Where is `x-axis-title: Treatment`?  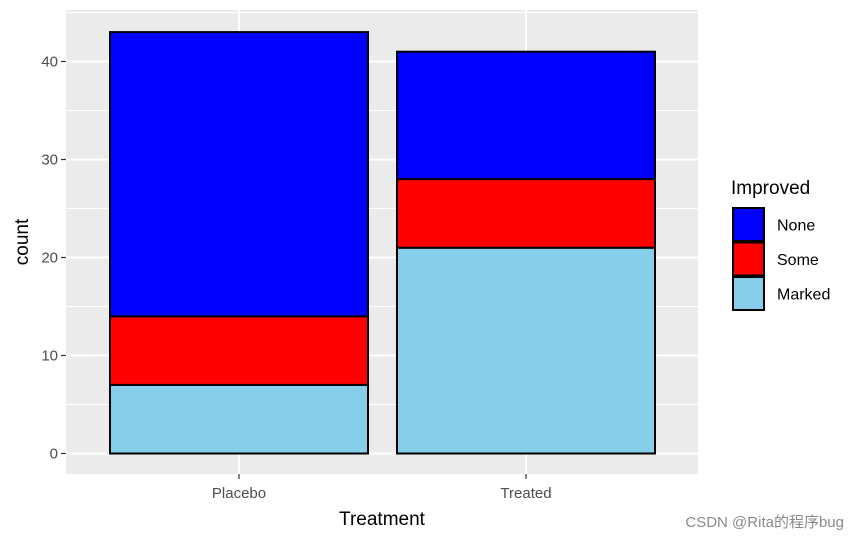
x-axis-title: Treatment is located at coordinates (382, 519).